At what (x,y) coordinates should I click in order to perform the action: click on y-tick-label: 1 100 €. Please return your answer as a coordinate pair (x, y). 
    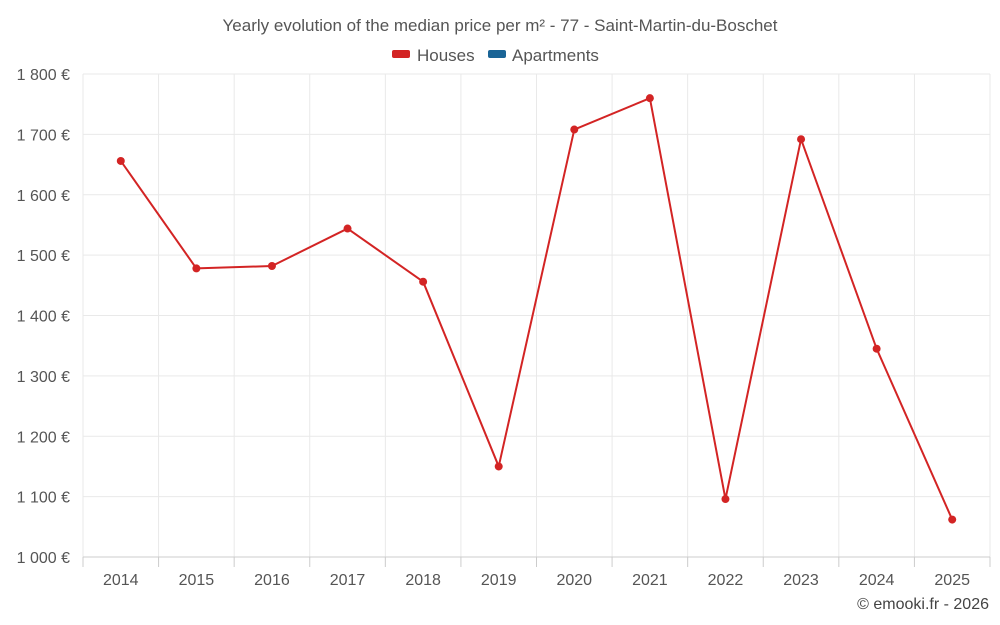
    Looking at the image, I should click on (43, 498).